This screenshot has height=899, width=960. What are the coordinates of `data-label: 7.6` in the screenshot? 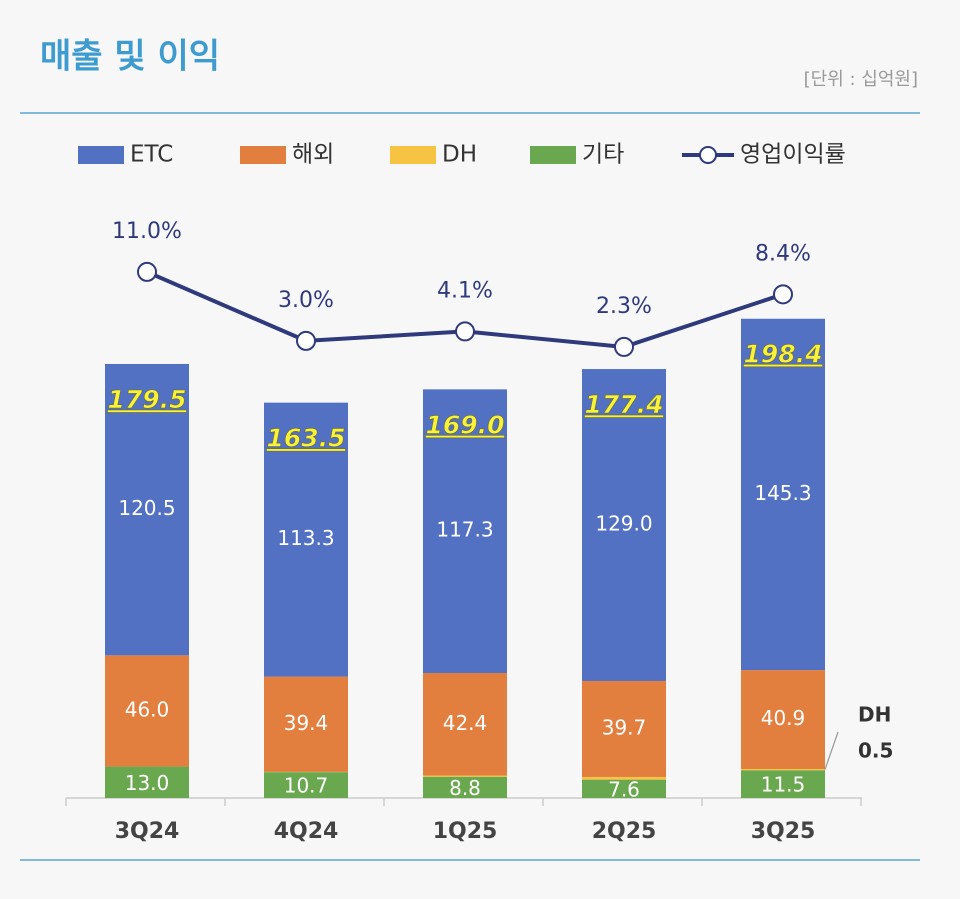 It's located at (624, 789).